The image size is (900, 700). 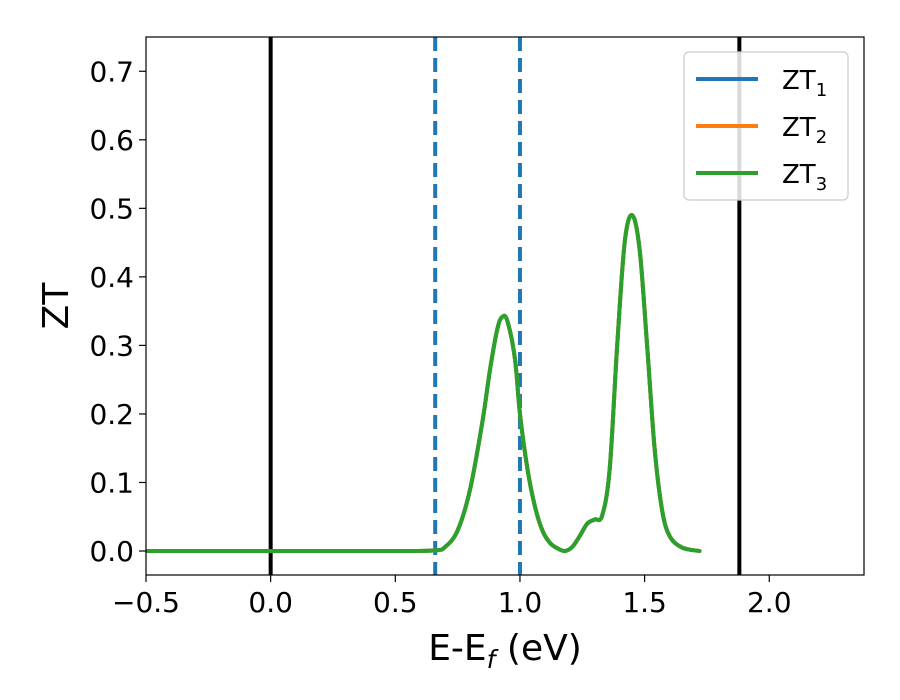 What do you see at coordinates (56, 306) in the screenshot?
I see `y-axis-label: ZT` at bounding box center [56, 306].